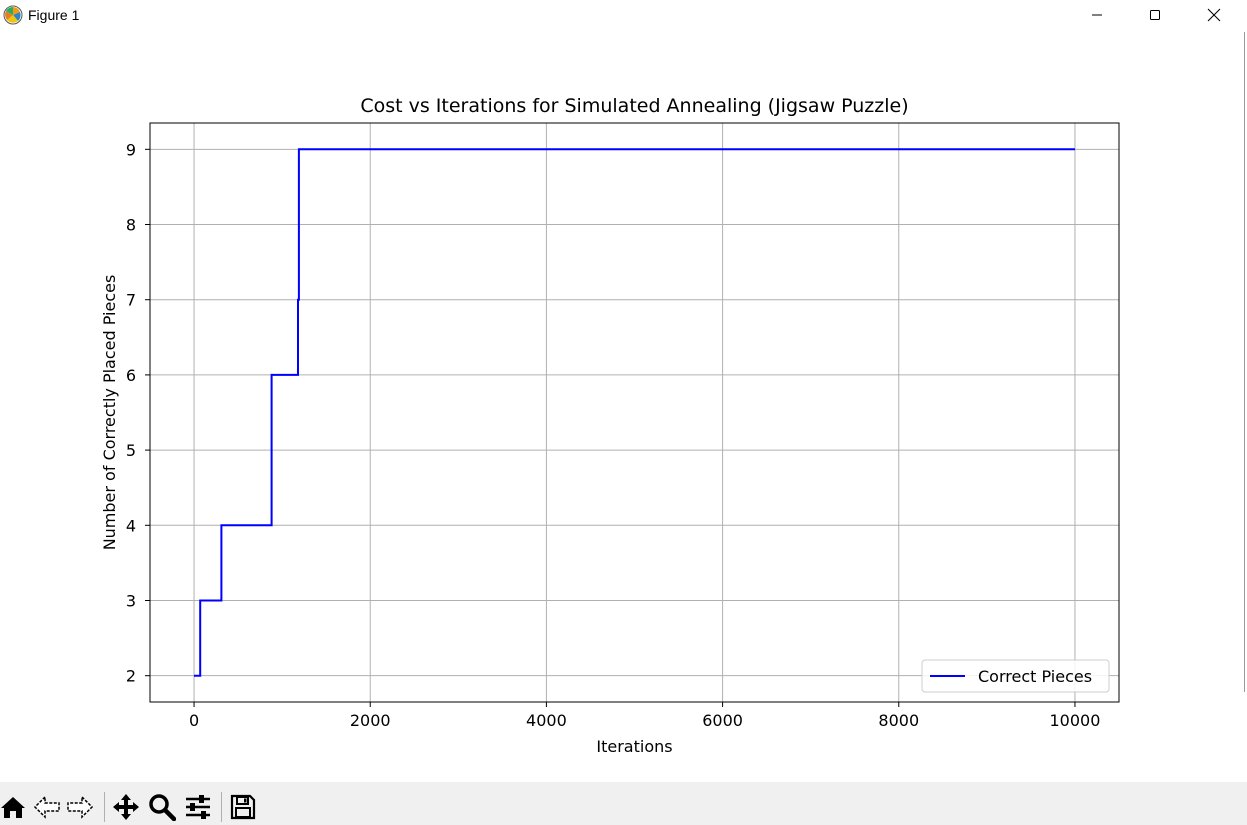  I want to click on configure-subplots-icon, so click(198, 807).